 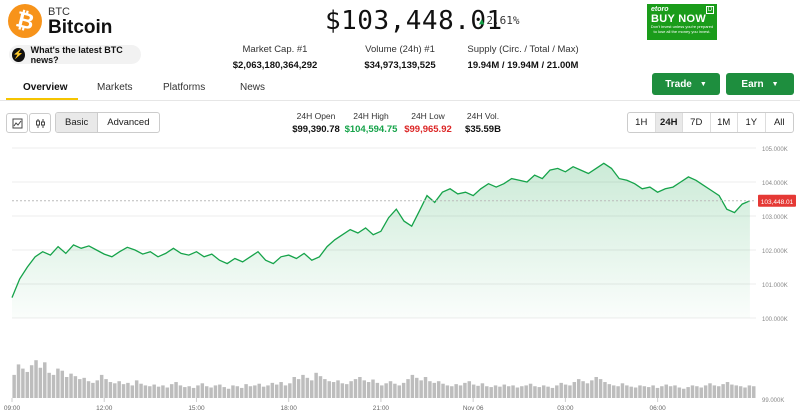 I want to click on latest-news-label: What's the latest BTC news?, so click(x=76, y=54).